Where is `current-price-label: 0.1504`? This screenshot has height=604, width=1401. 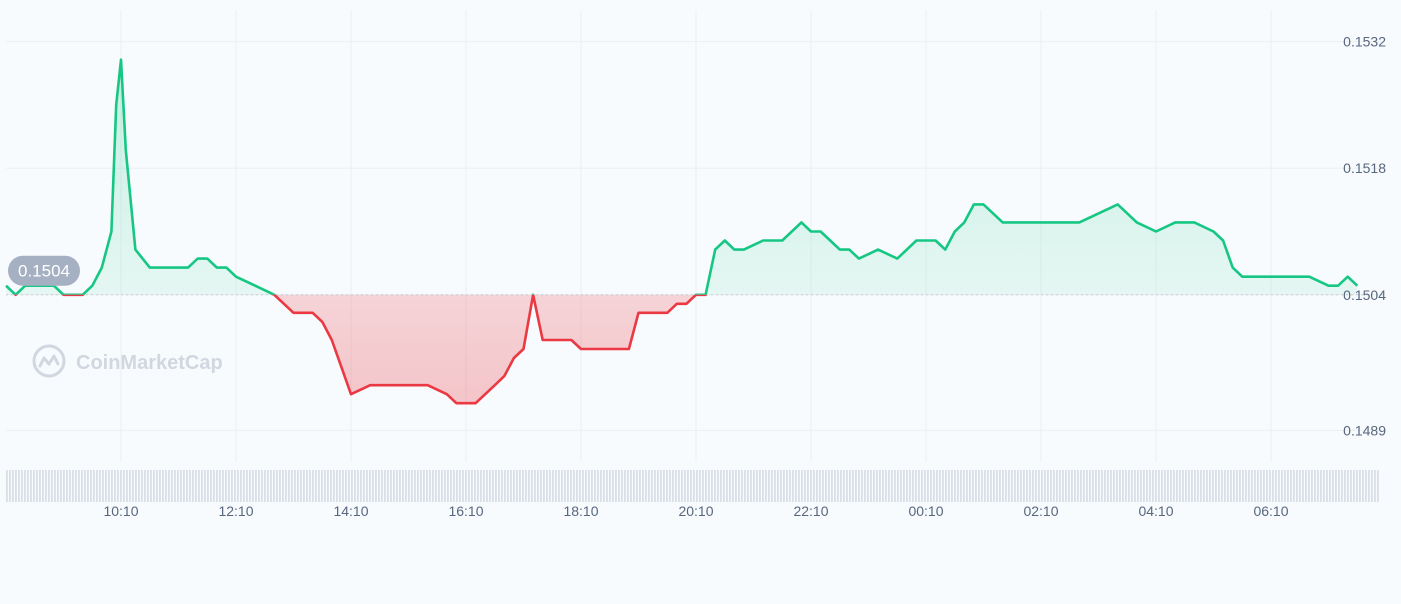
current-price-label: 0.1504 is located at coordinates (44, 271).